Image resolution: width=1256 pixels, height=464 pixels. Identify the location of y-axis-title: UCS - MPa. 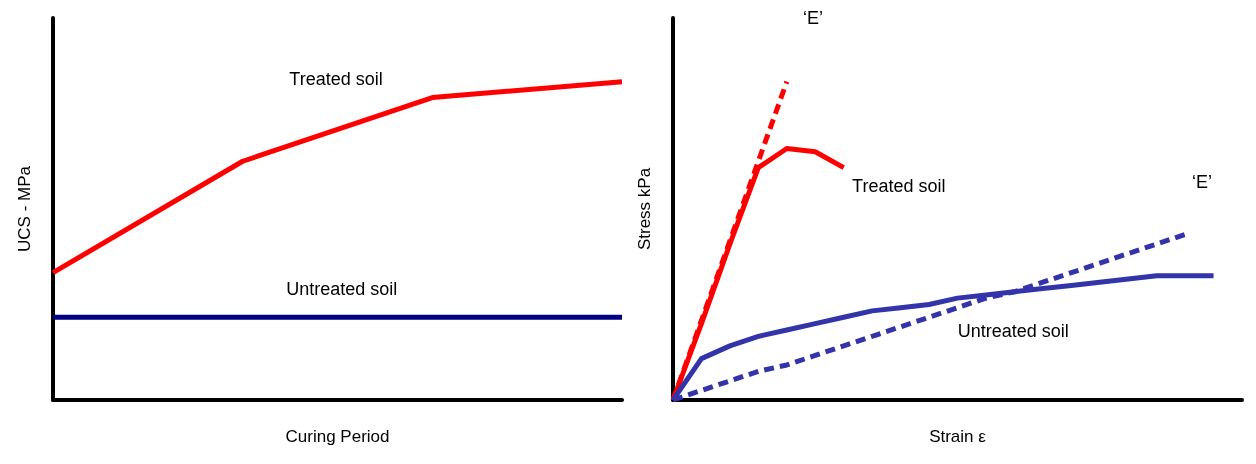
(24, 208).